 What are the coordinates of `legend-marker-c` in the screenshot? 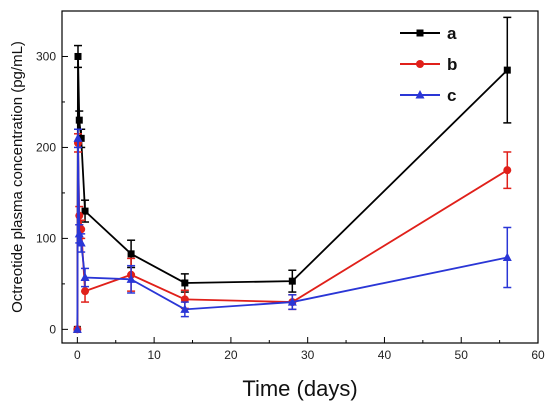 It's located at (420, 94).